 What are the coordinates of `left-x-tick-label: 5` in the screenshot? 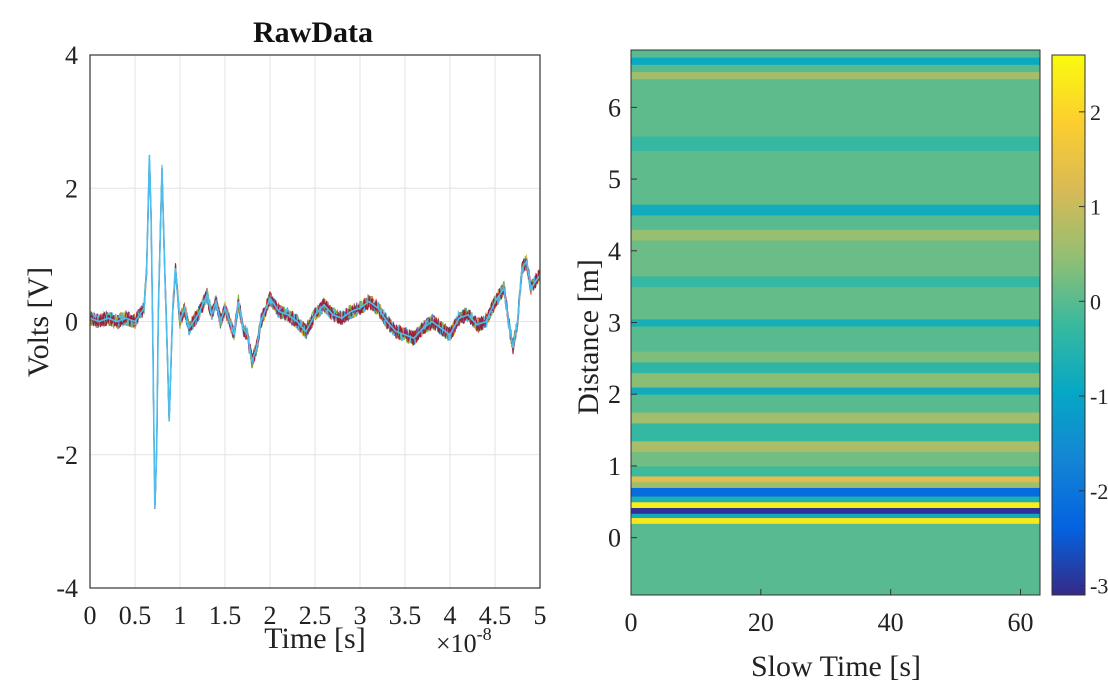 It's located at (540, 615).